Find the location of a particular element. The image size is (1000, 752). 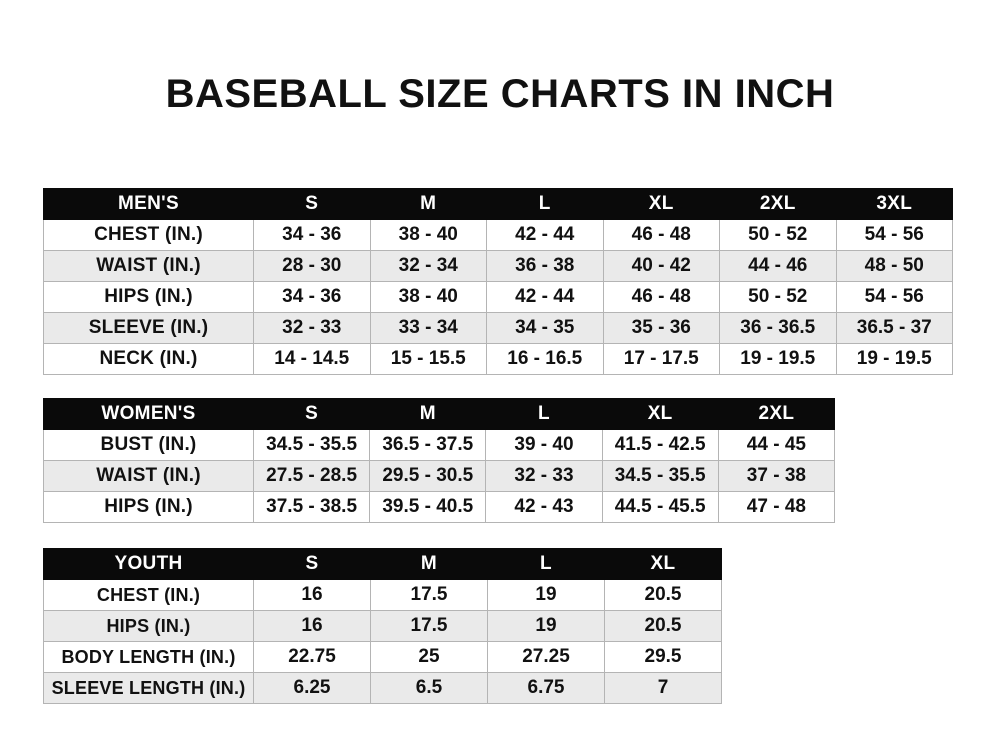

youth-cell: 29.5 is located at coordinates (663, 657).